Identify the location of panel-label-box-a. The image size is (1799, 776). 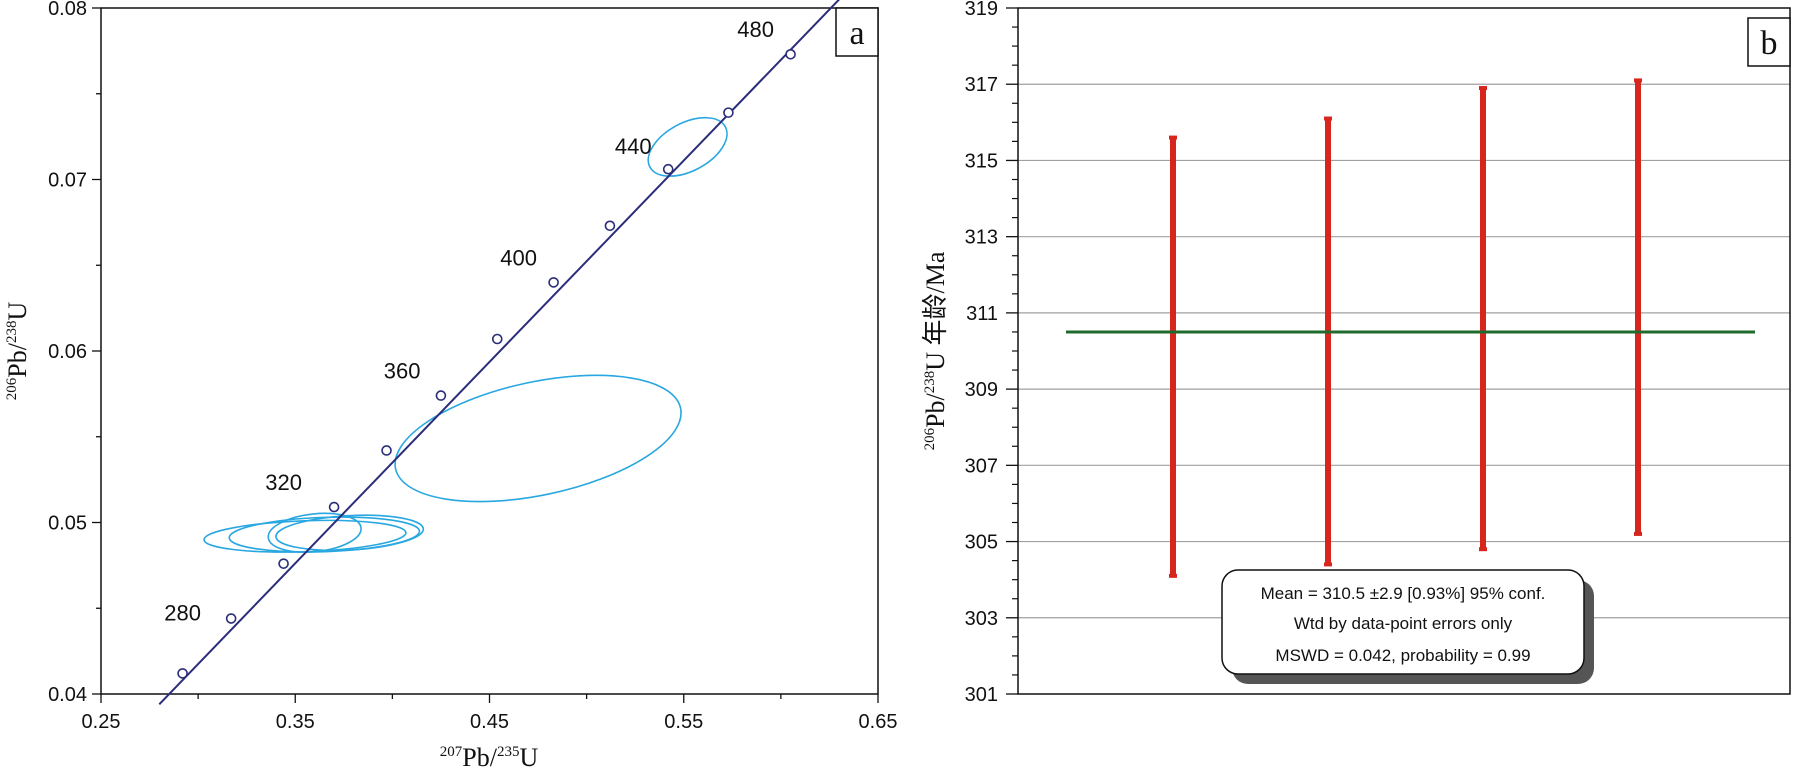
(857, 32).